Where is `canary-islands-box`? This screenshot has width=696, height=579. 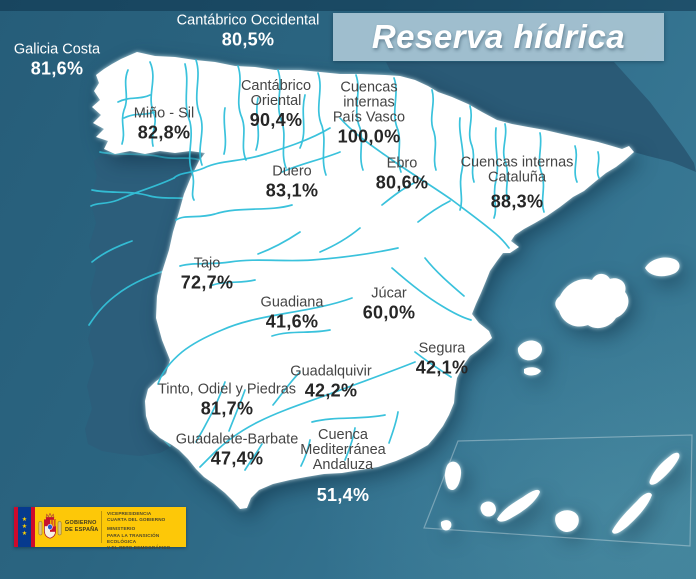 canary-islands-box is located at coordinates (558, 490).